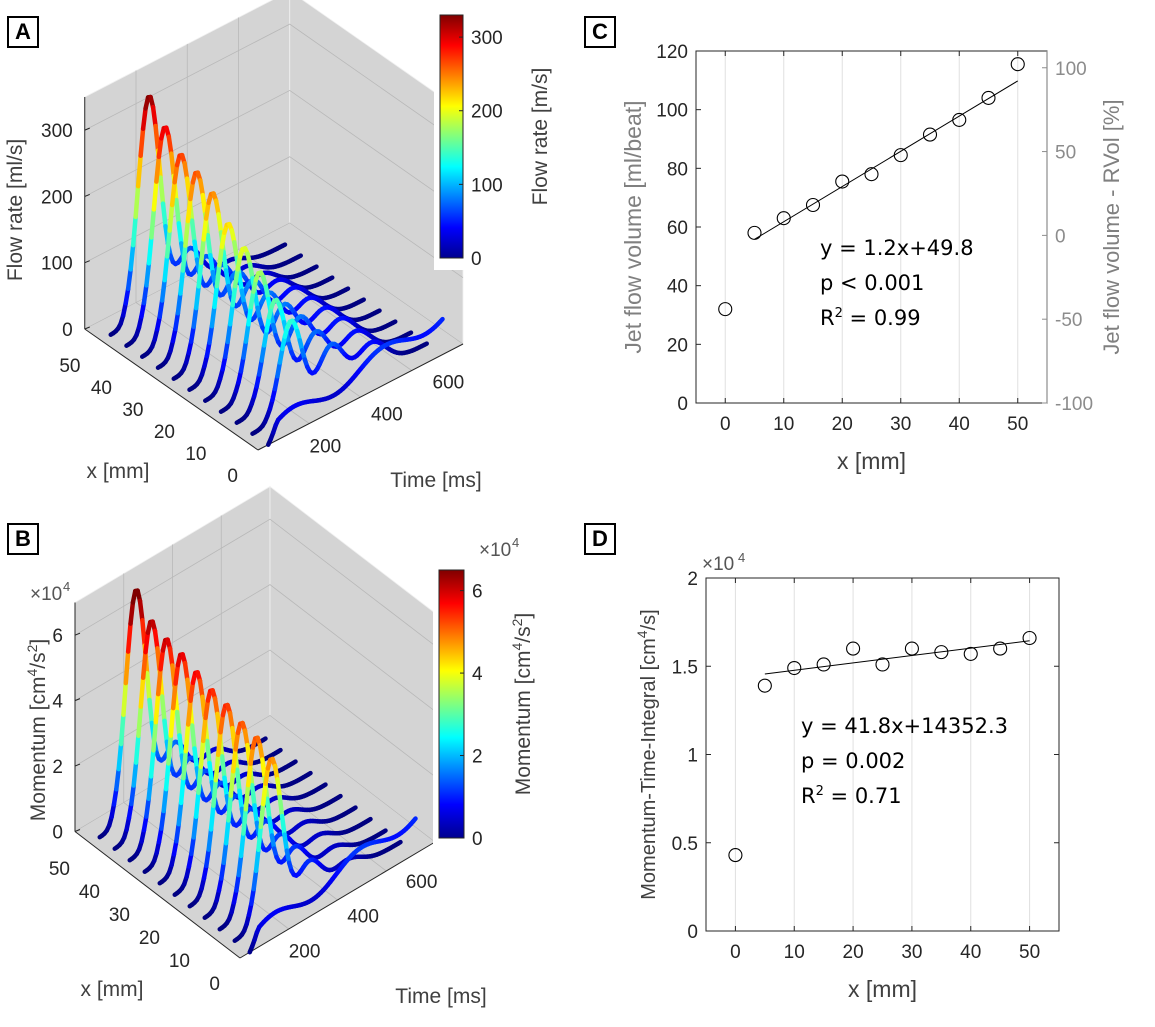 The height and width of the screenshot is (1027, 1155). What do you see at coordinates (164, 432) in the screenshot?
I see `x-tick-label: 20` at bounding box center [164, 432].